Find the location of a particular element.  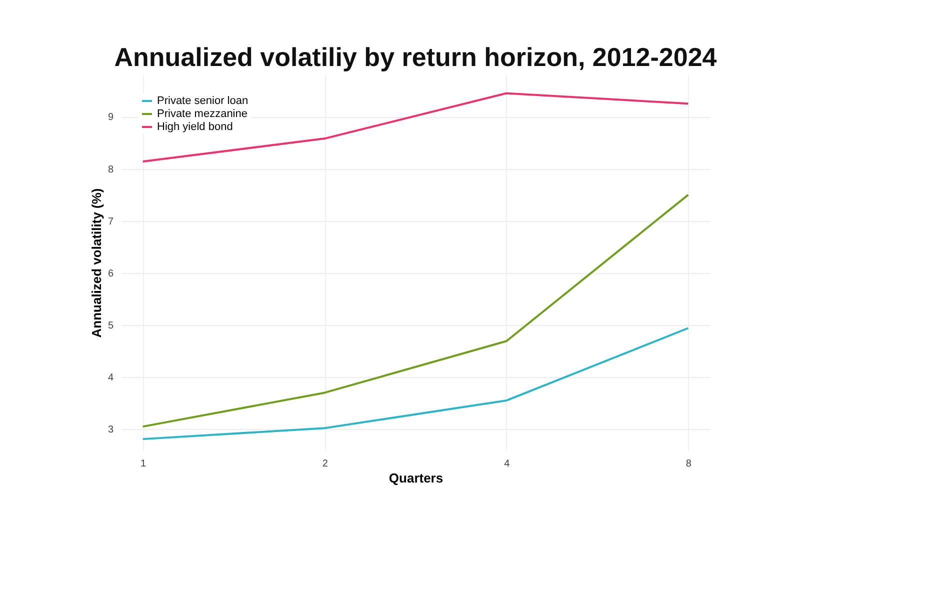

y-tick-label: 6 is located at coordinates (111, 274).